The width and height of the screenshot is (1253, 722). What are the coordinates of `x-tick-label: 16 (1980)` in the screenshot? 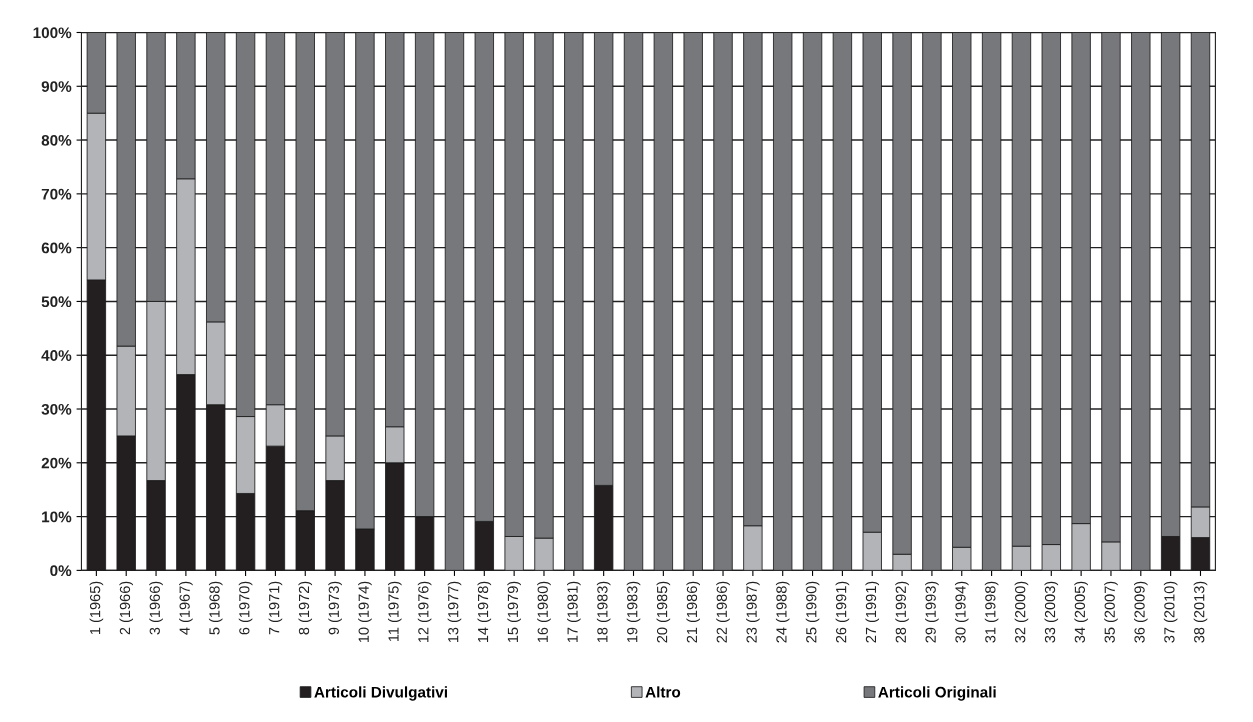 It's located at (544, 612).